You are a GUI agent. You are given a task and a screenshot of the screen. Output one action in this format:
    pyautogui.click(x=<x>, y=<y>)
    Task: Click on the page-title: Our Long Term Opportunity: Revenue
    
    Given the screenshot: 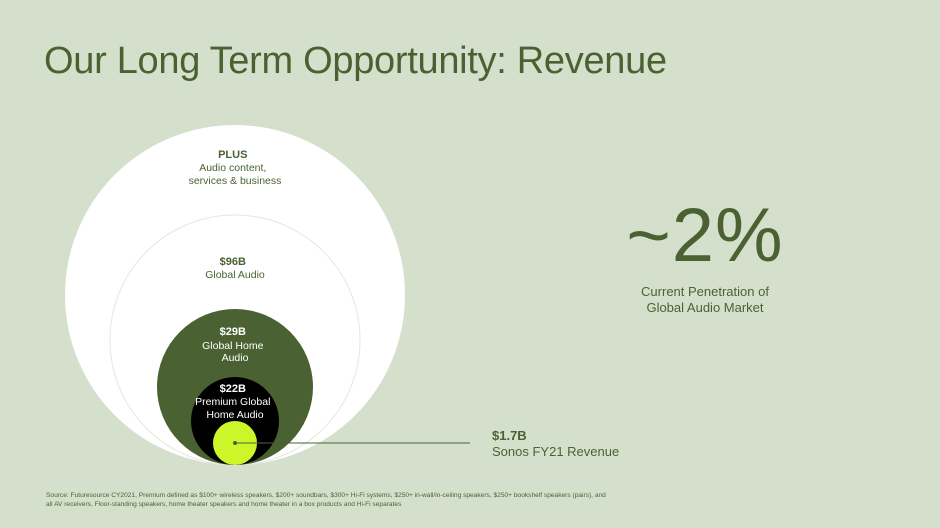 What is the action you would take?
    pyautogui.click(x=355, y=61)
    